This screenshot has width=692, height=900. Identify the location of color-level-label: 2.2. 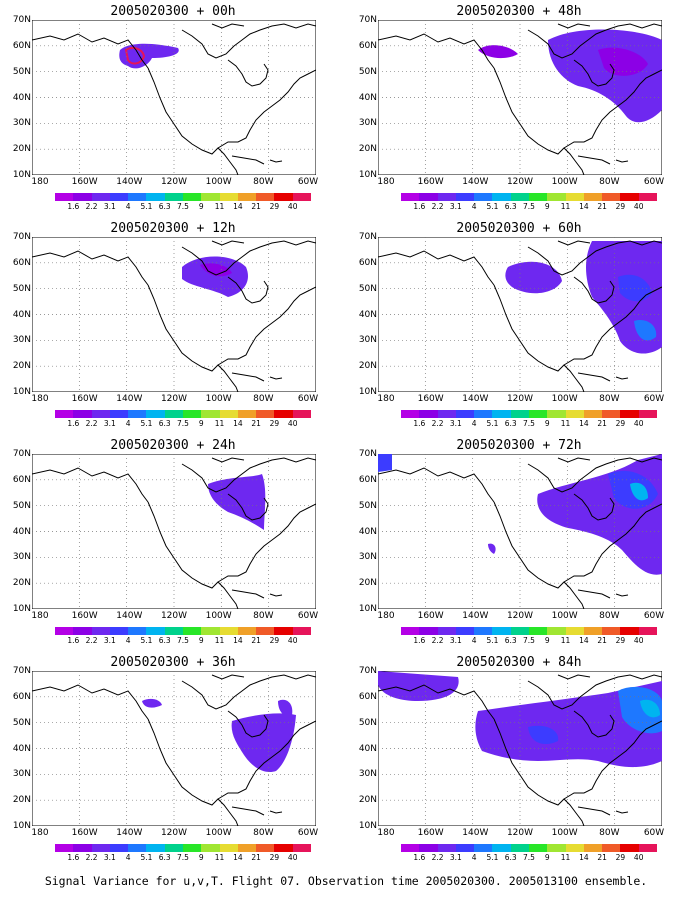
(437, 423).